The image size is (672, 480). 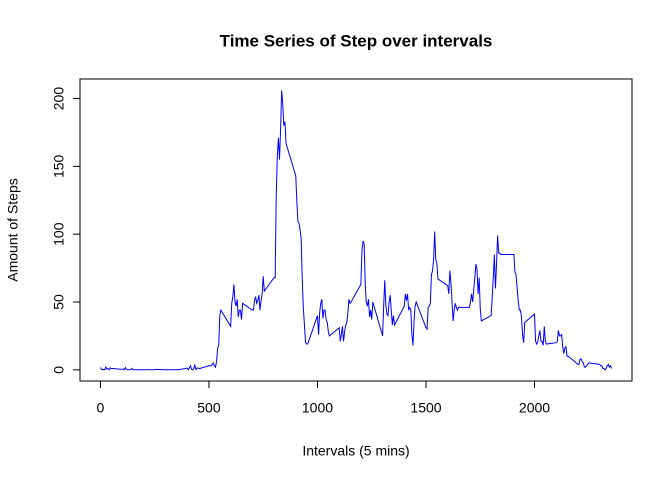 I want to click on chart-title: Time Series of Step over intervals, so click(x=356, y=40).